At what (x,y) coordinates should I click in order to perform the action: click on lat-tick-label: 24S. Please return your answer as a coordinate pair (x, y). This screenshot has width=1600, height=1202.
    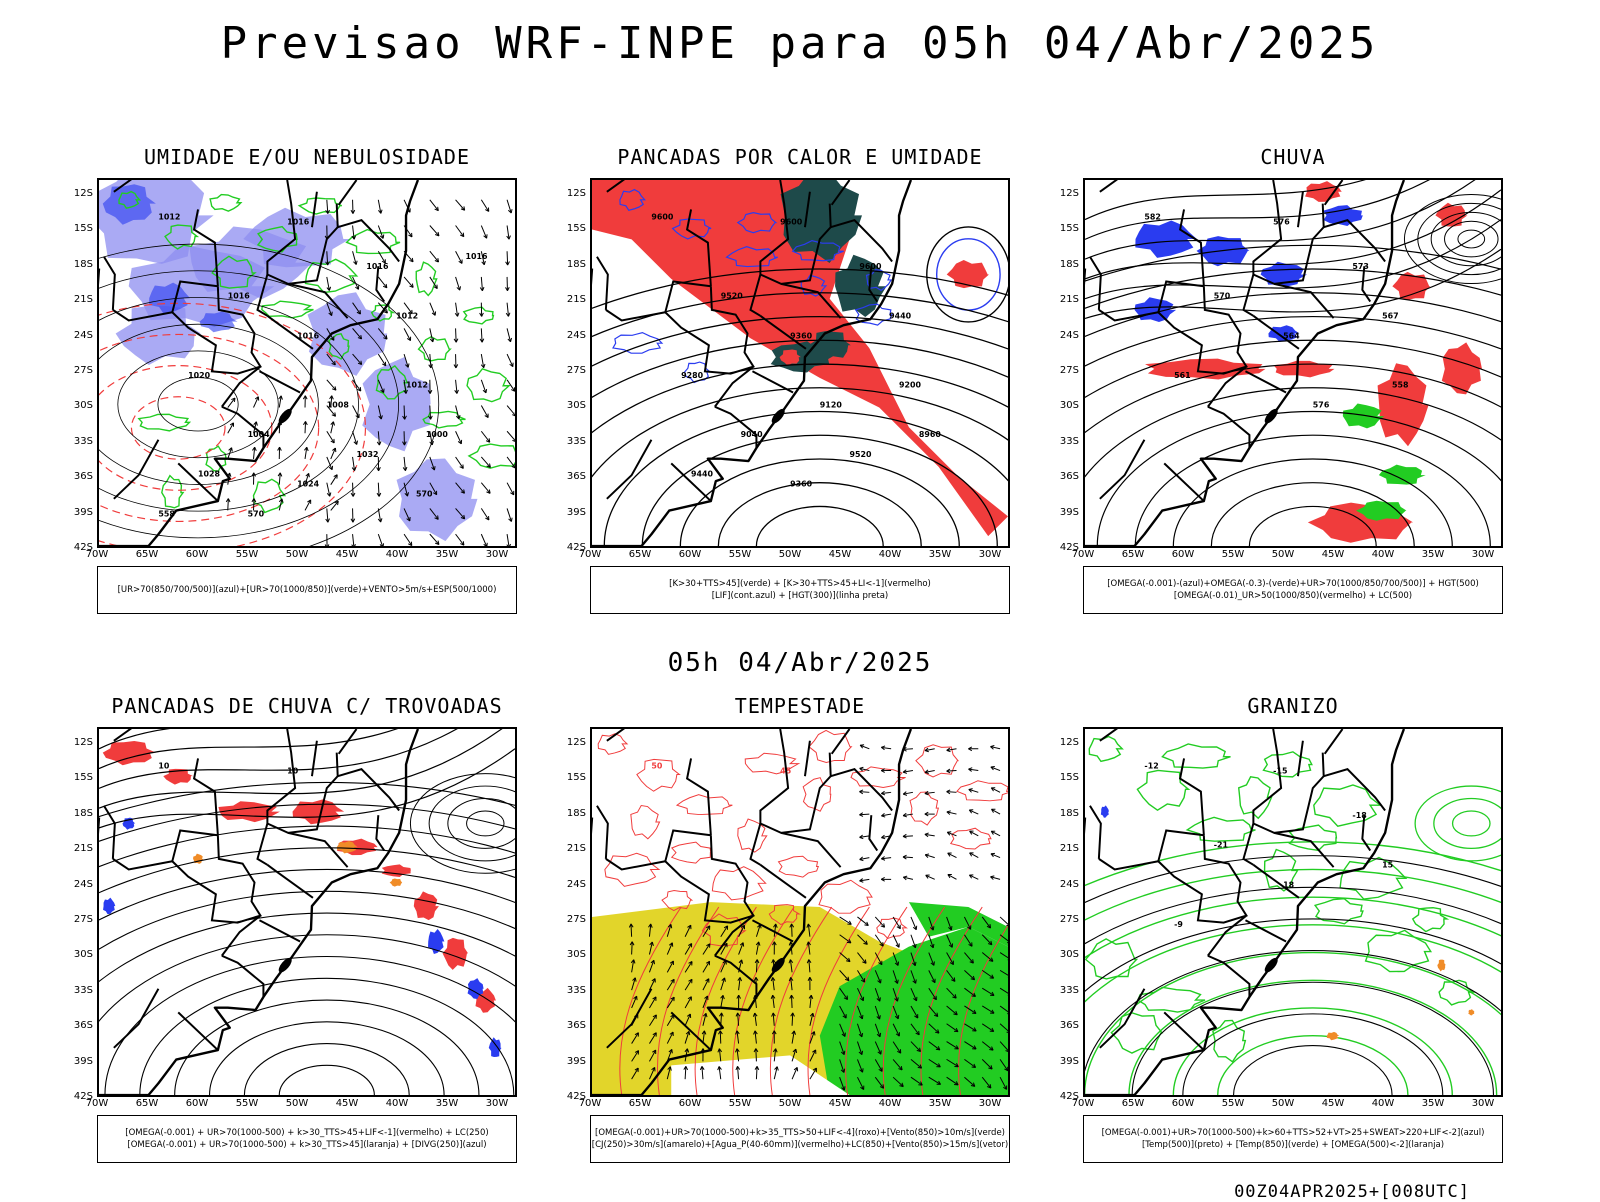
    Looking at the image, I should click on (571, 884).